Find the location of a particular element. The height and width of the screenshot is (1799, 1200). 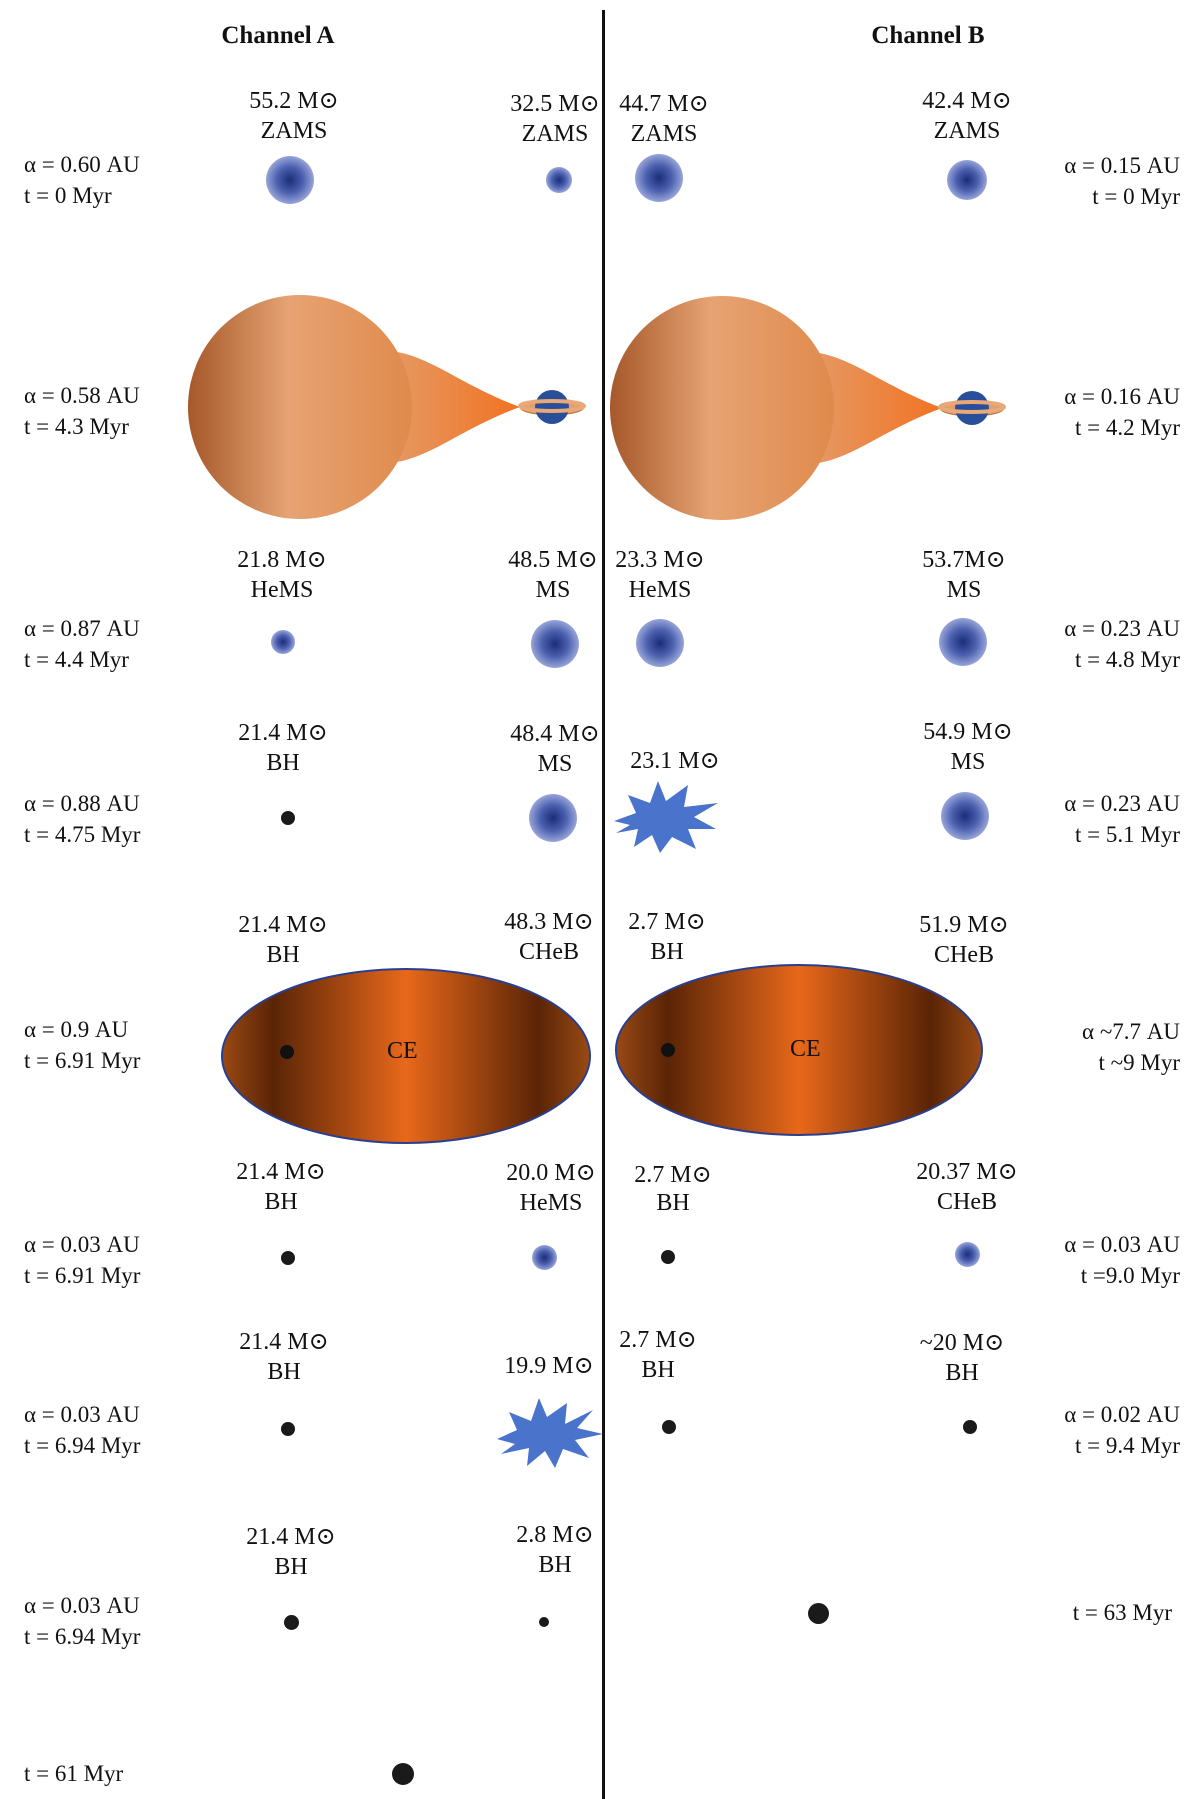

a2-separation: α = 0.87 AU is located at coordinates (82, 628).